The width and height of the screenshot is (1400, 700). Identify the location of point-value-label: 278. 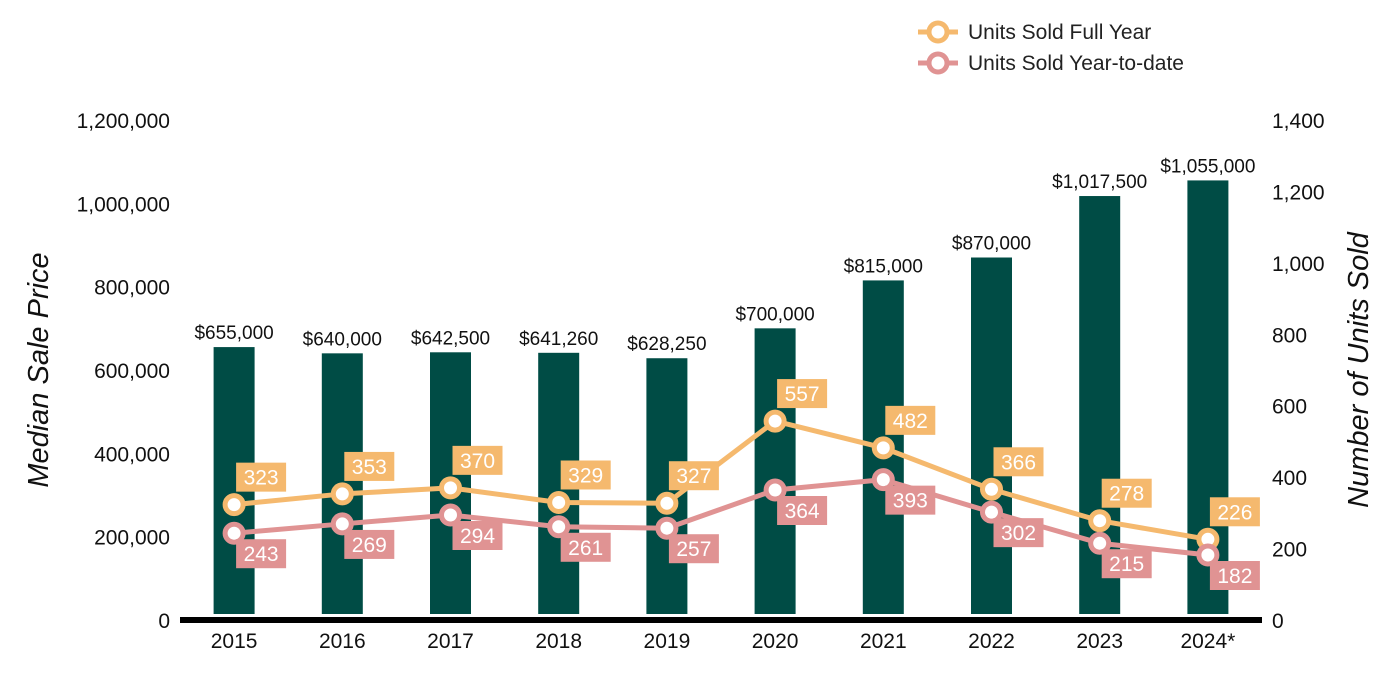
(1126, 494).